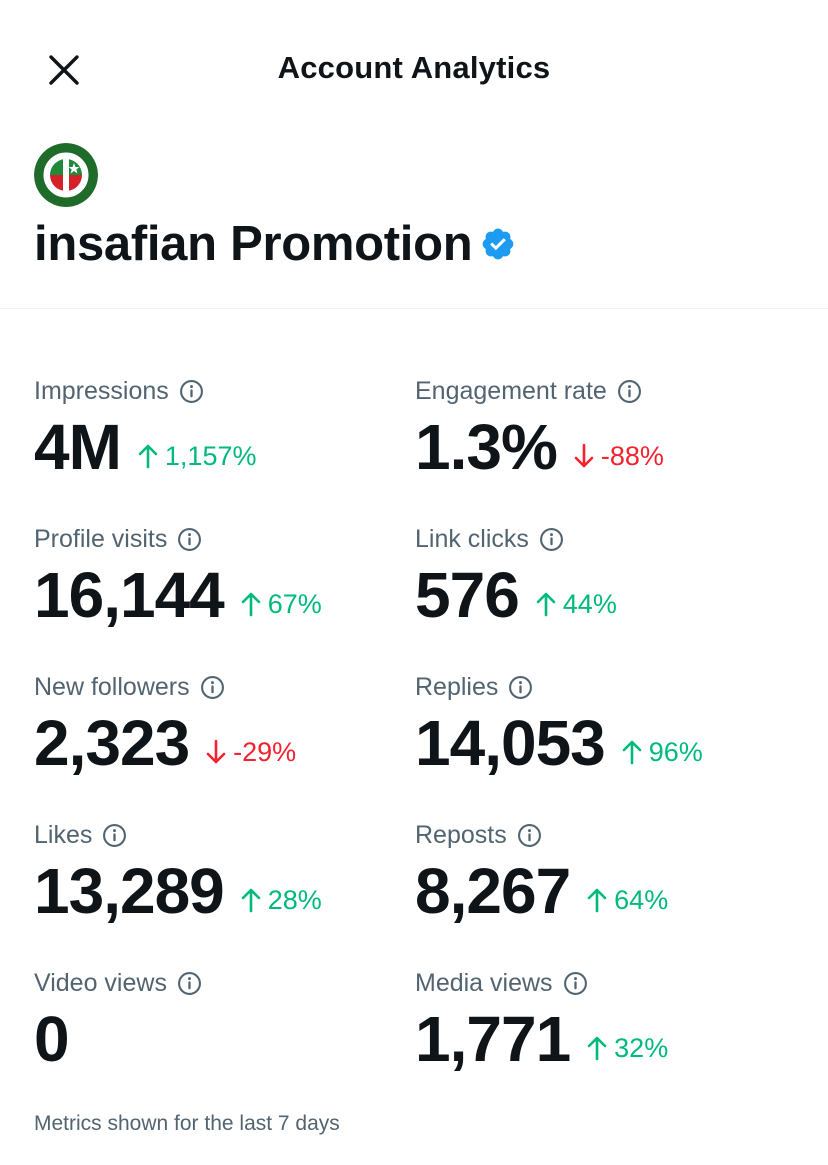  Describe the element at coordinates (129, 891) in the screenshot. I see `metric-value: 13,289` at that location.